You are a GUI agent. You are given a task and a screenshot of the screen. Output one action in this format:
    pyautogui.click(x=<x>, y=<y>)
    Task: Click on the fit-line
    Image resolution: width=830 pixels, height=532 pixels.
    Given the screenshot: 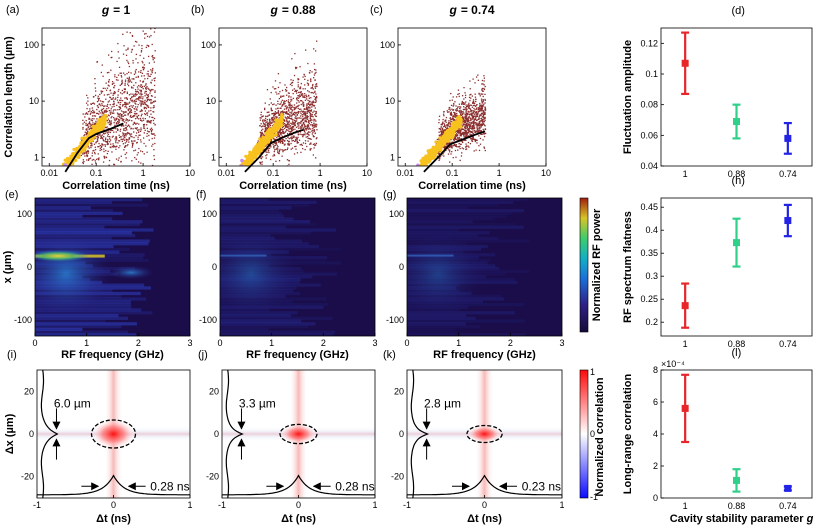 What is the action you would take?
    pyautogui.click(x=274, y=150)
    